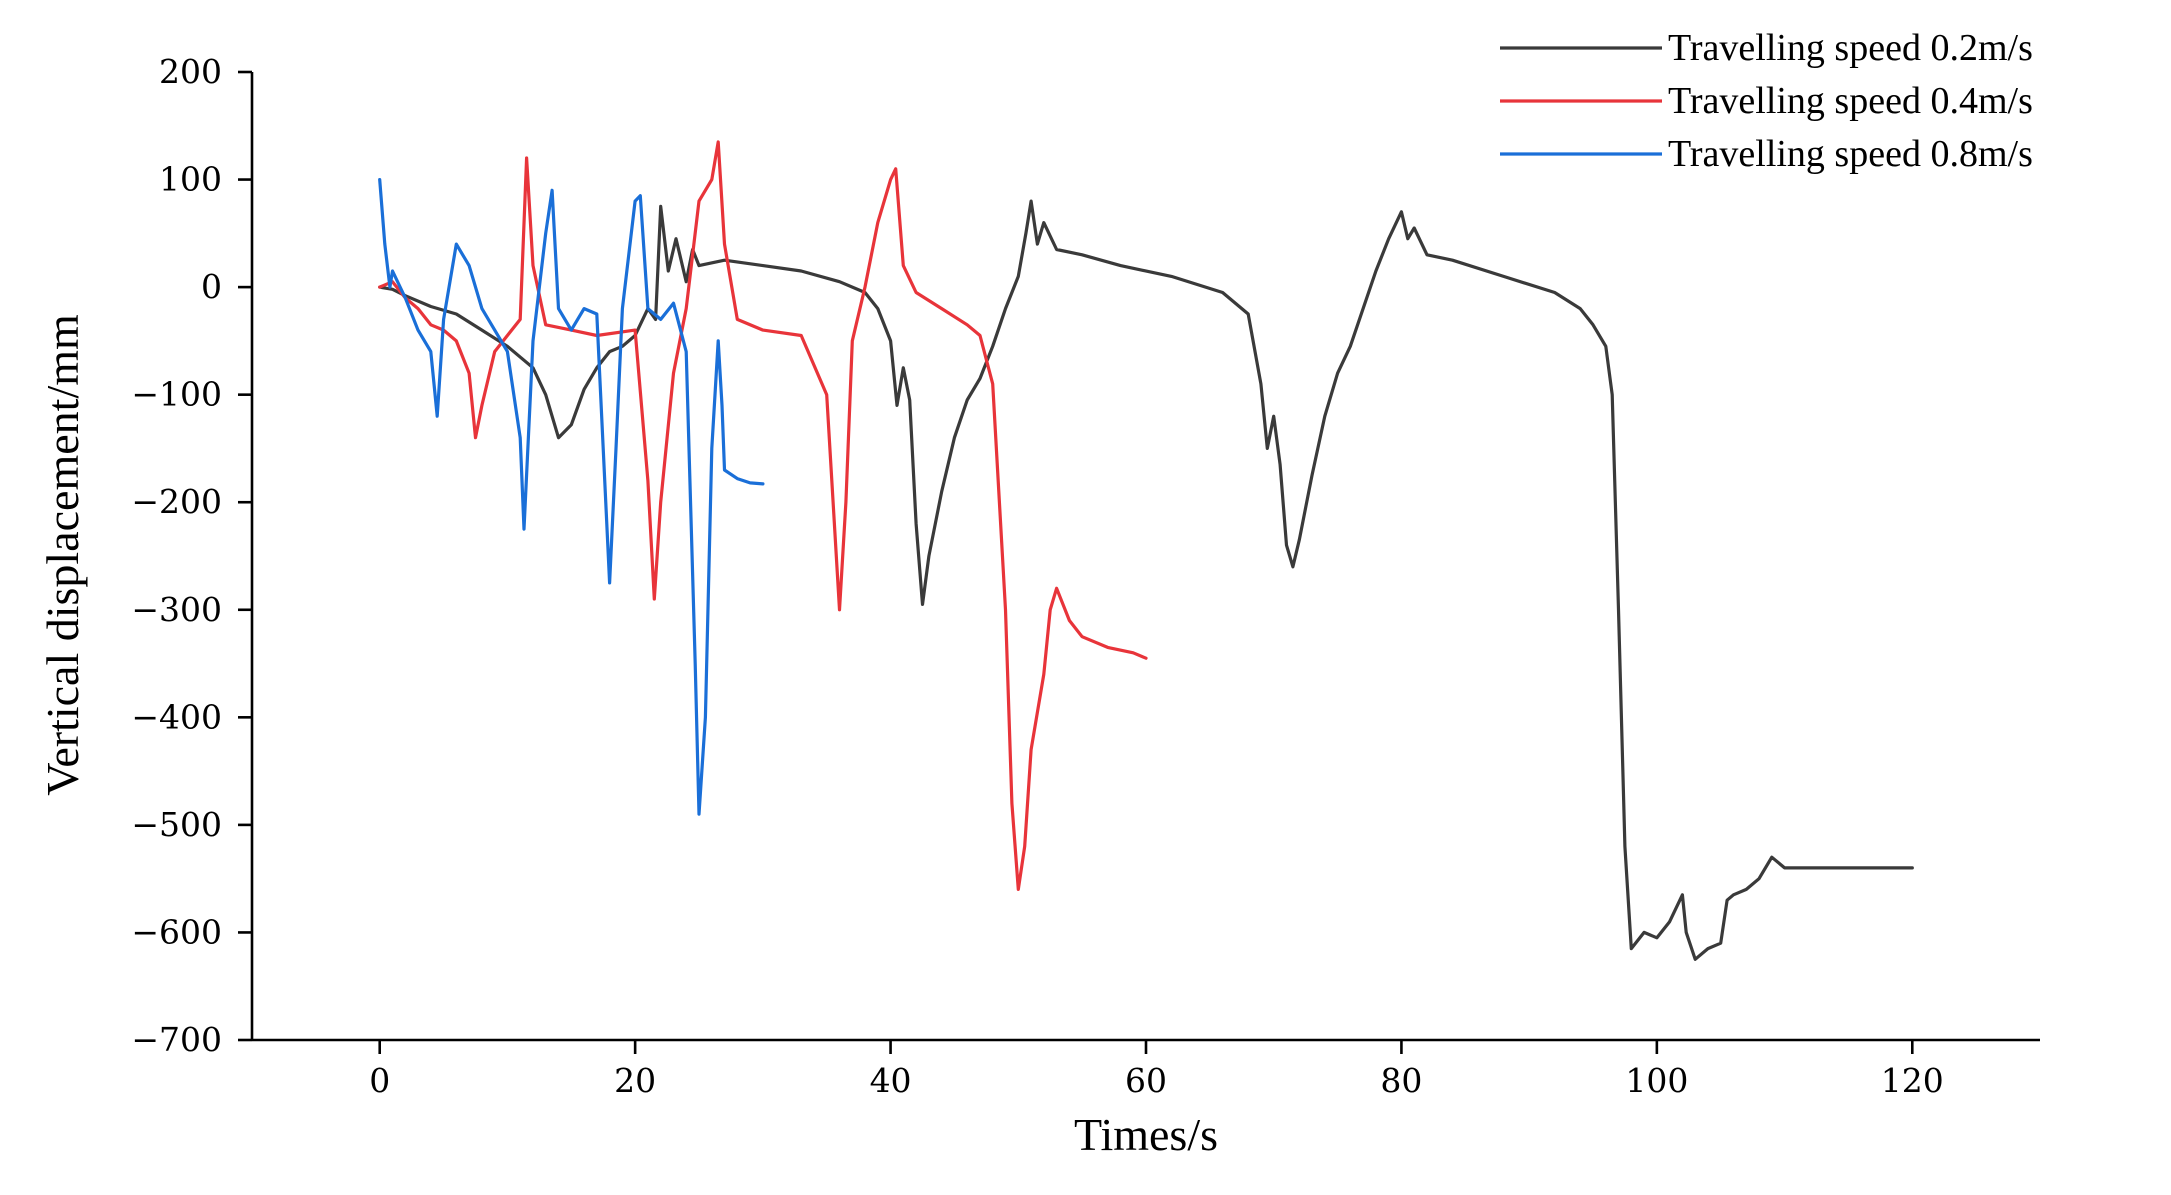 The height and width of the screenshot is (1195, 2171). Describe the element at coordinates (176, 931) in the screenshot. I see `y-tick-label: −600` at that location.